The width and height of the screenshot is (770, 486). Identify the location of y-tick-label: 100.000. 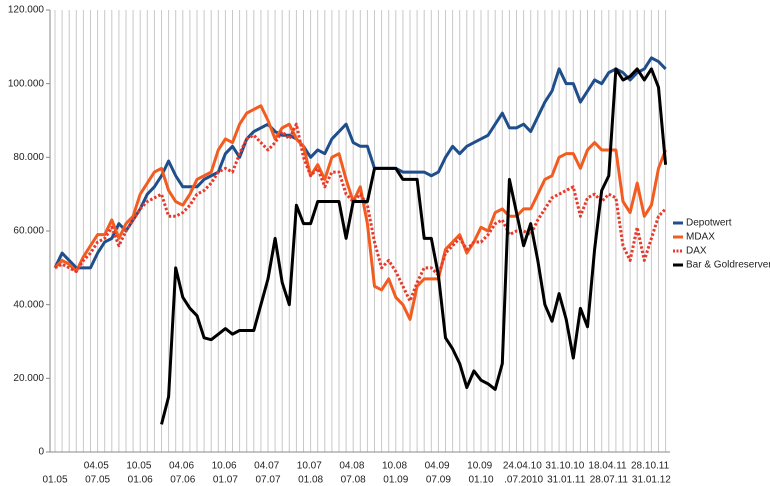
(26, 83).